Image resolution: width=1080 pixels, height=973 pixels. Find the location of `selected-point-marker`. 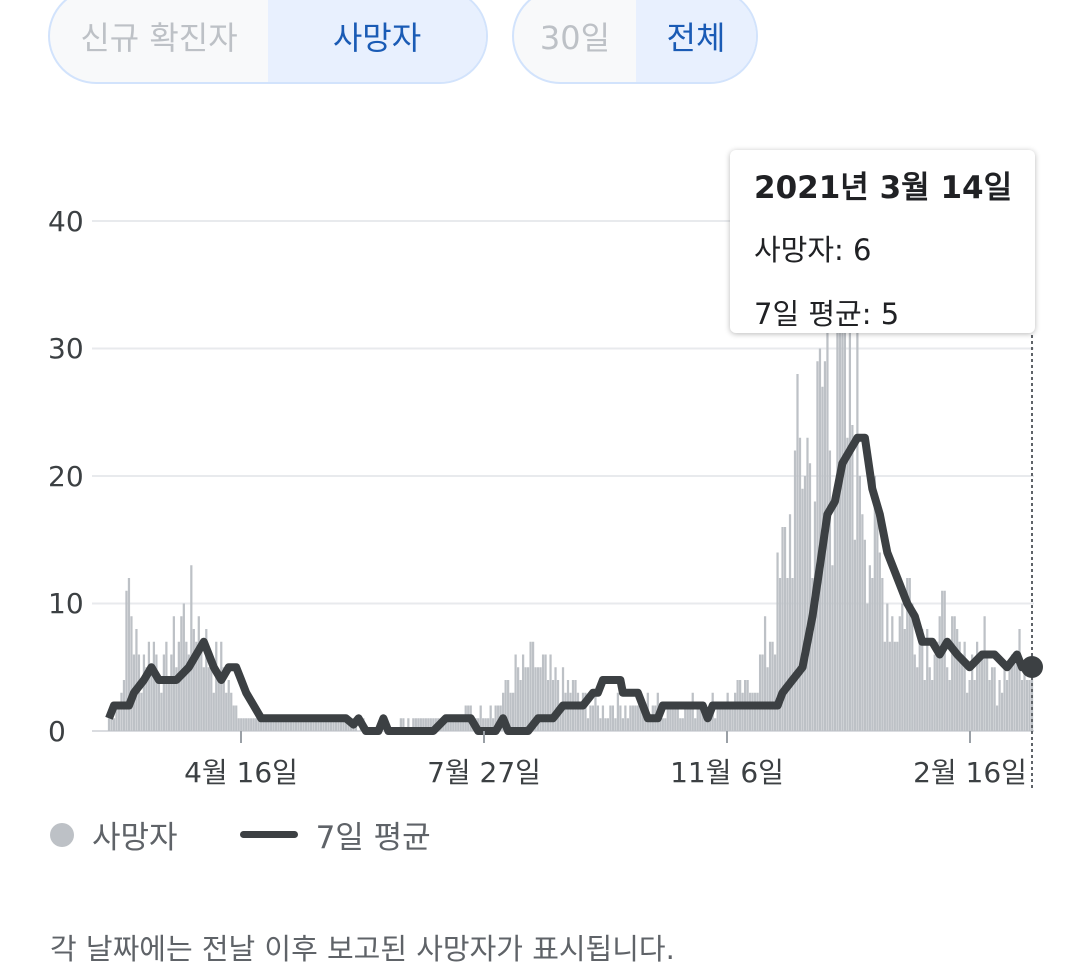

selected-point-marker is located at coordinates (1032, 667).